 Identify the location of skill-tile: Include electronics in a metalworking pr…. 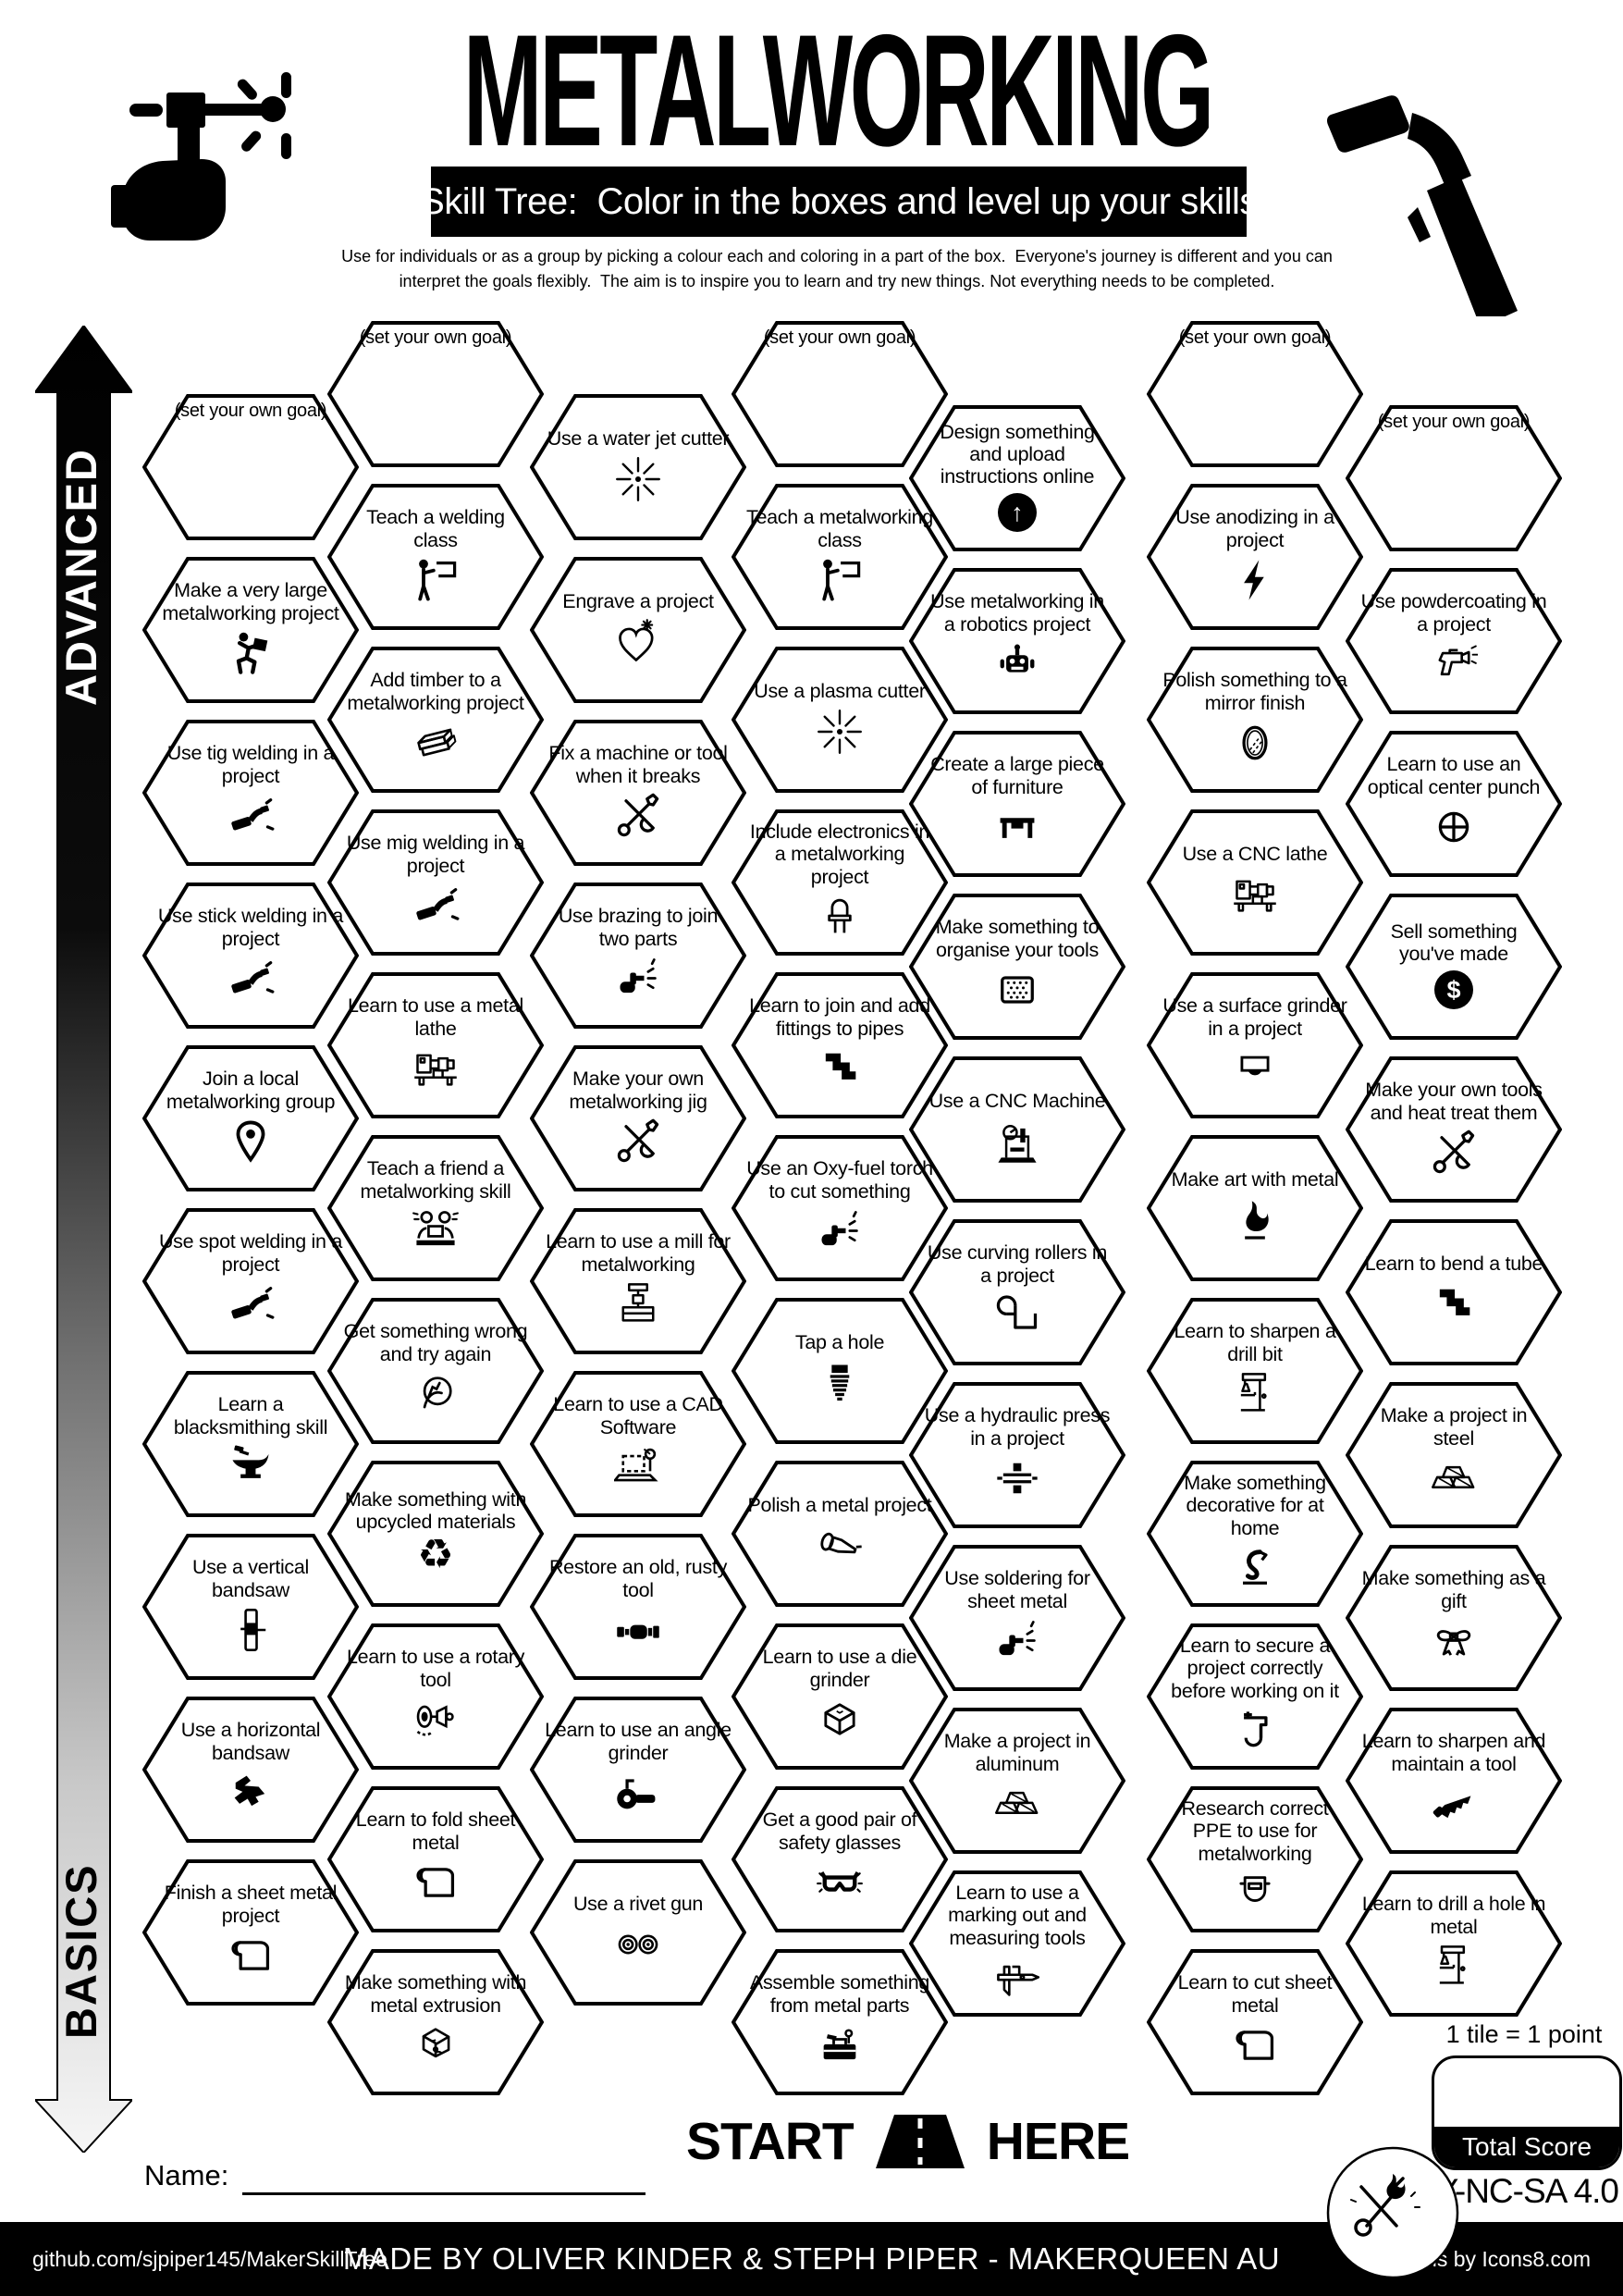
(840, 883).